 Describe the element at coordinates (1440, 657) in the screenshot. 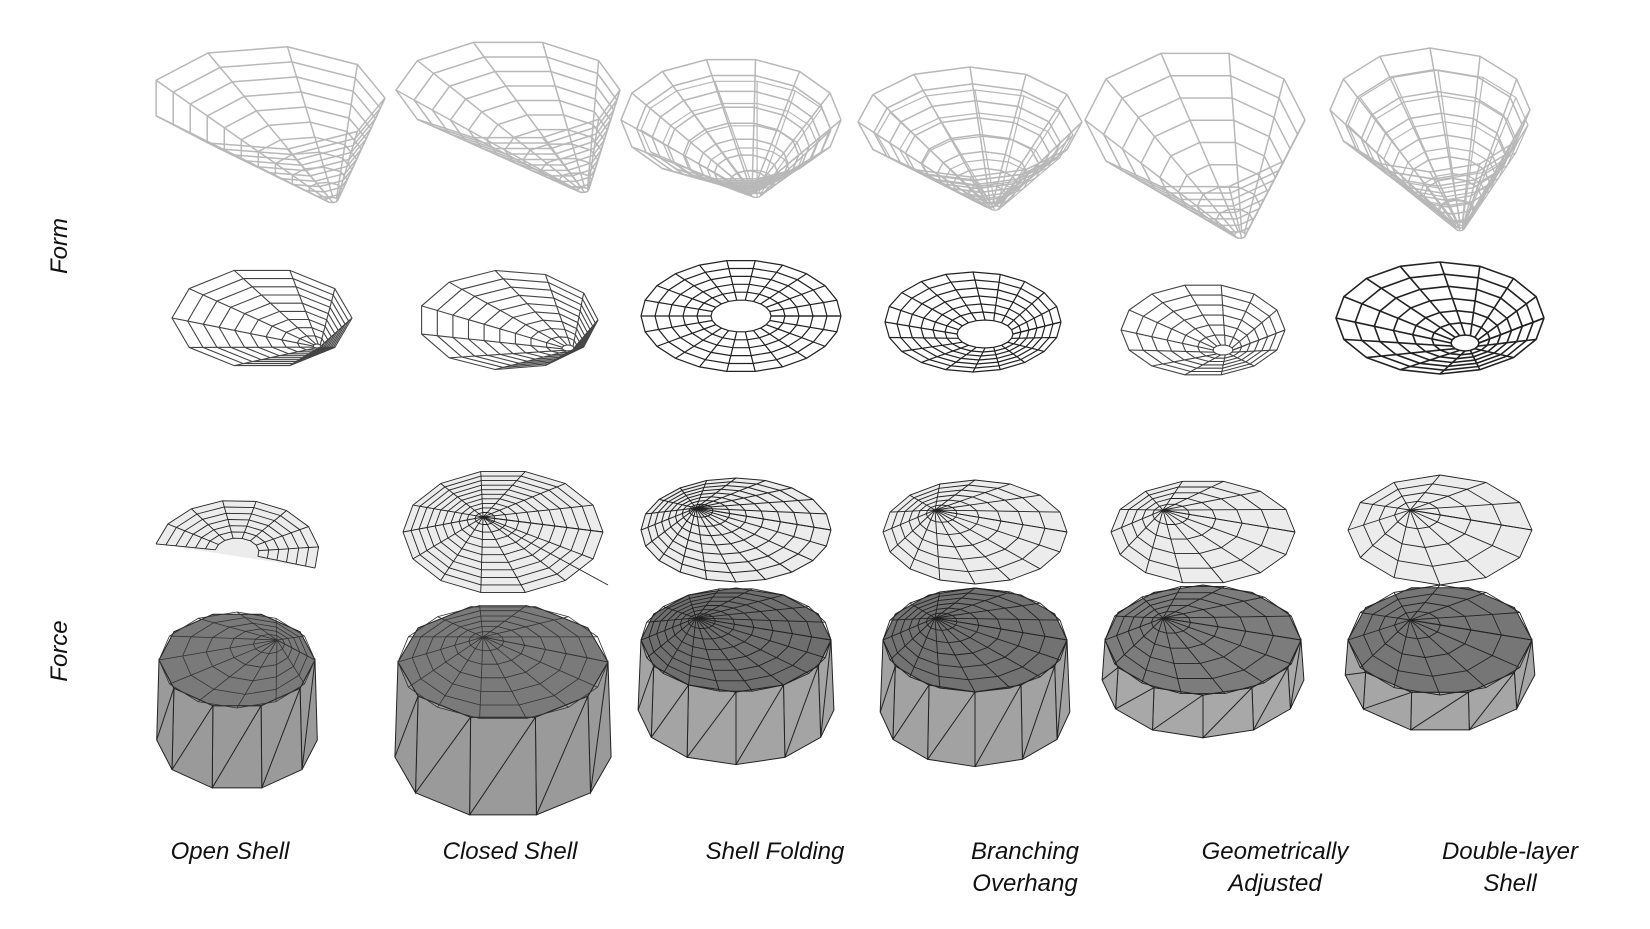

I see `force-diagram-solid-double-layer-shell` at that location.